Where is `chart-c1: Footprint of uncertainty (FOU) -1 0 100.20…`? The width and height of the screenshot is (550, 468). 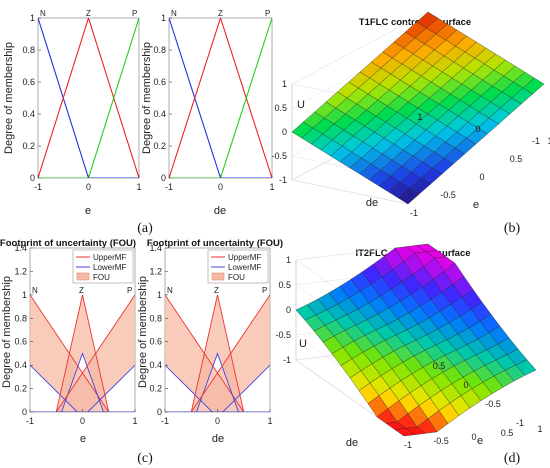 chart-c1: Footprint of uncertainty (FOU) -1 0 100.20… is located at coordinates (69, 341).